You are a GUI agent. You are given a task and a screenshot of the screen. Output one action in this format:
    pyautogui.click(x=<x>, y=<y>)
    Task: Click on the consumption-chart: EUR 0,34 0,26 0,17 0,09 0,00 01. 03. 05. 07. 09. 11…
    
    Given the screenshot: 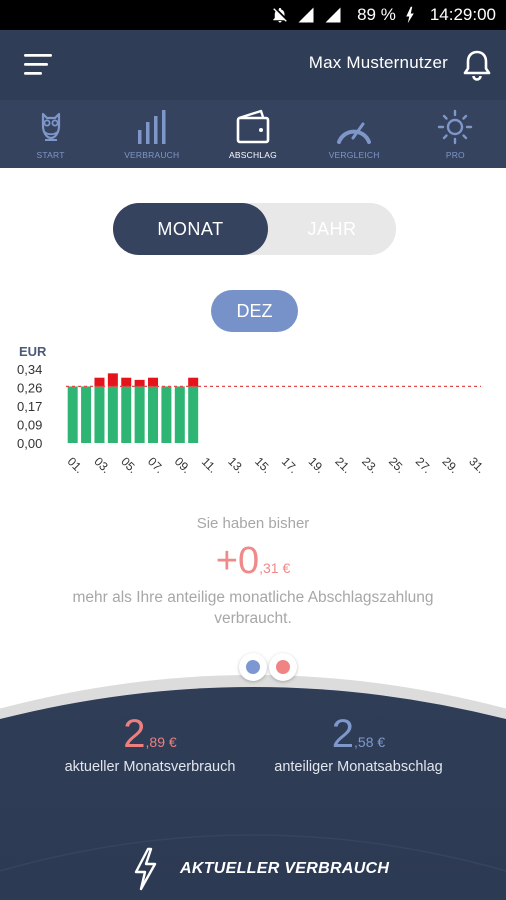 What is the action you would take?
    pyautogui.click(x=252, y=410)
    